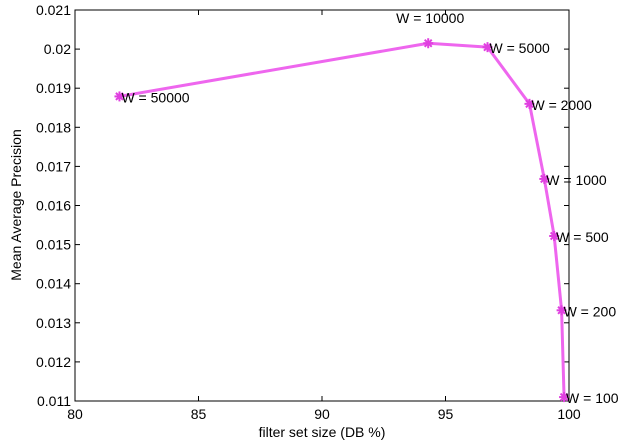 The image size is (626, 440). Describe the element at coordinates (53, 284) in the screenshot. I see `y-tick-label: 0.014` at that location.